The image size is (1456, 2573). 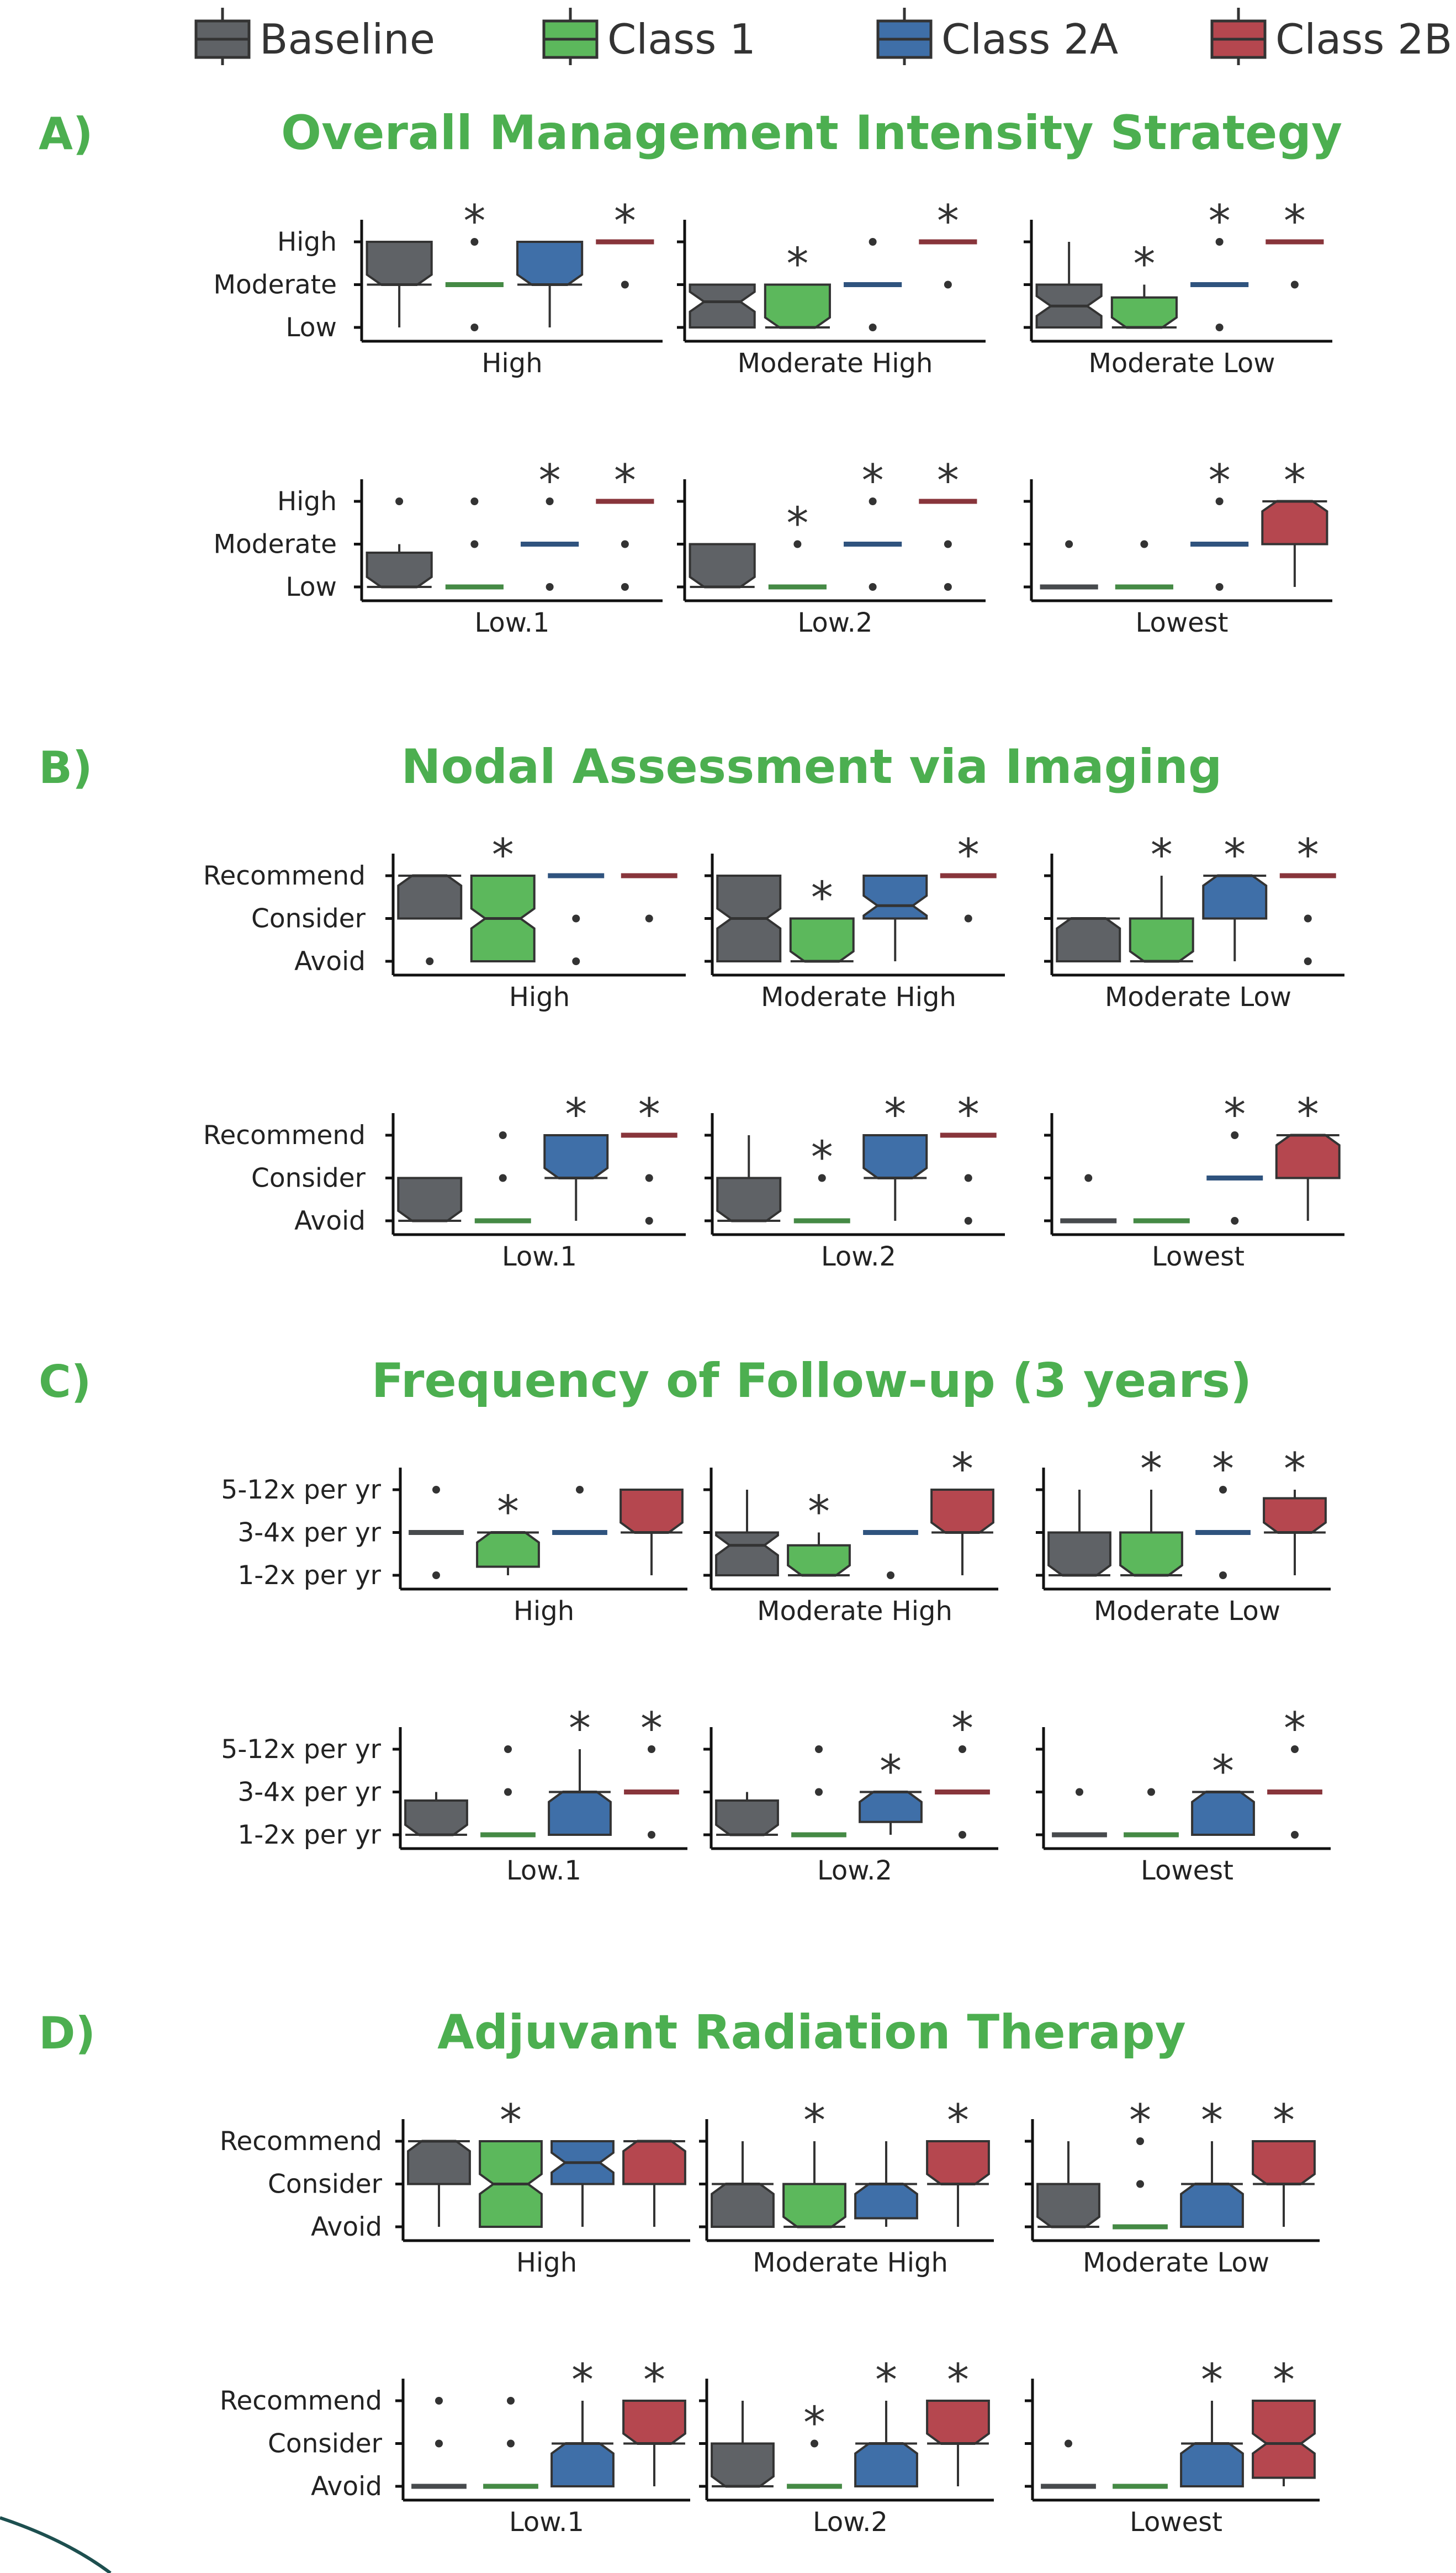 What do you see at coordinates (455, 2446) in the screenshot?
I see `panel-low-1: Recommend Consider Avoid Low.1 * *` at bounding box center [455, 2446].